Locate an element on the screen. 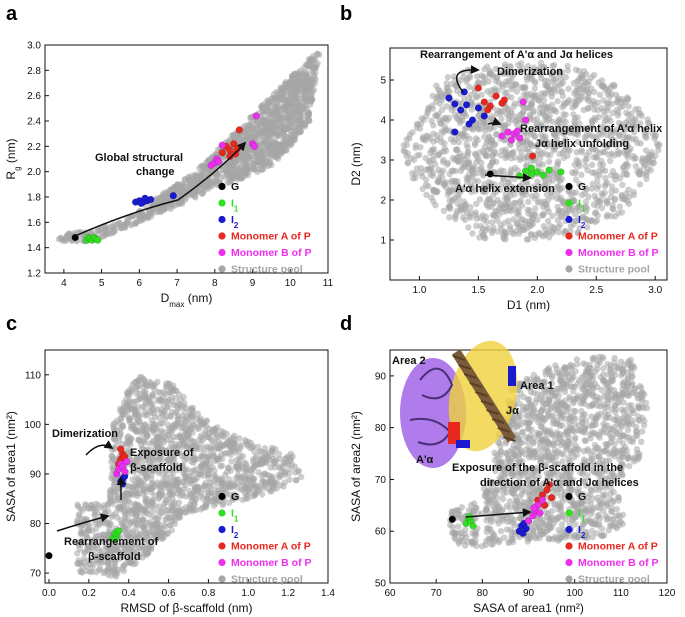  x-tick-label: 7 is located at coordinates (177, 283).